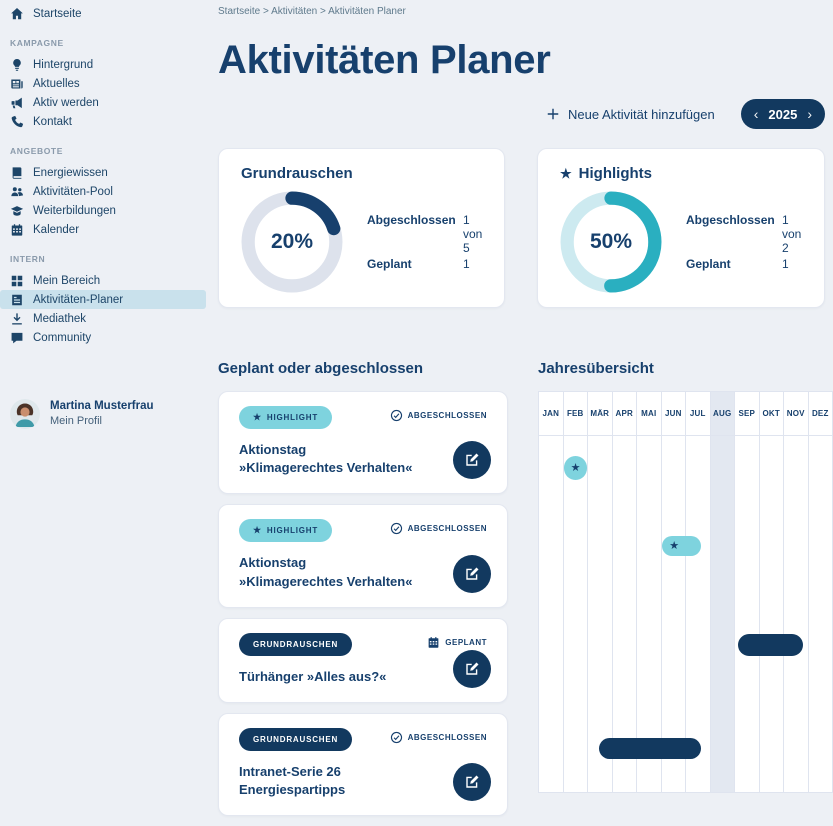 Image resolution: width=833 pixels, height=826 pixels. I want to click on month-column-apr: APR, so click(624, 592).